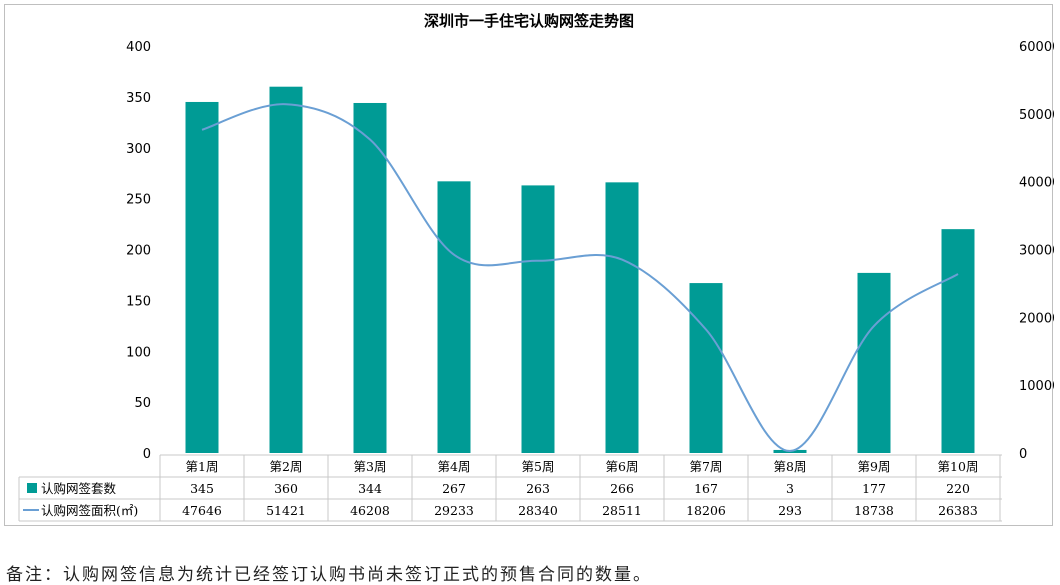  I want to click on data-label-bar: 345, so click(202, 488).